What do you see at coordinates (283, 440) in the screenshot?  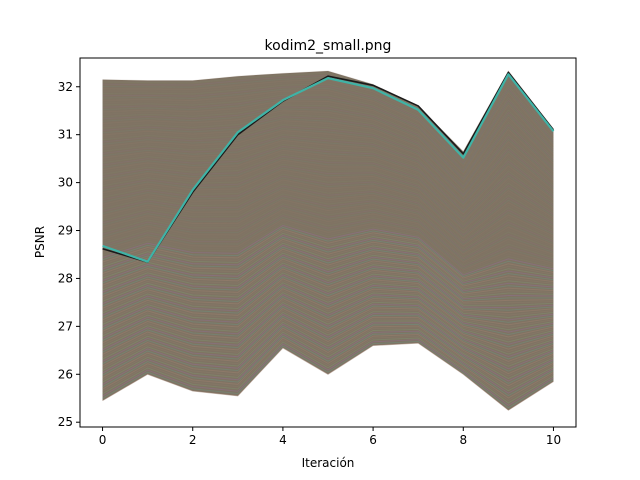 I see `x-tick-label: 4` at bounding box center [283, 440].